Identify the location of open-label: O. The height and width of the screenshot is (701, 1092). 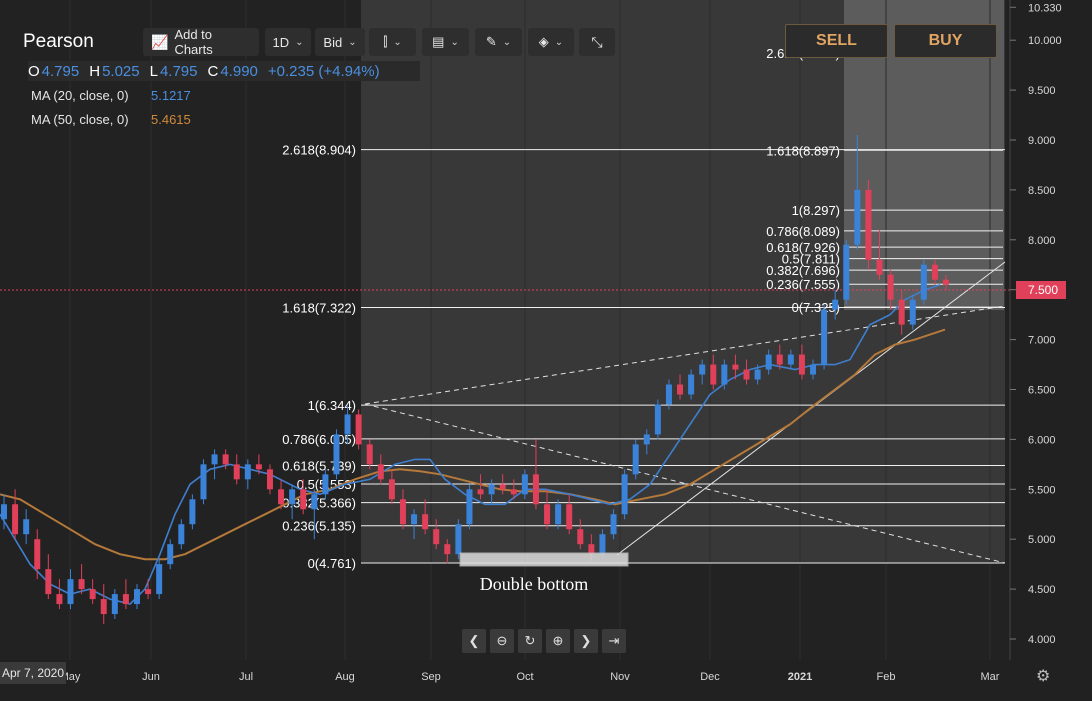
(34, 71).